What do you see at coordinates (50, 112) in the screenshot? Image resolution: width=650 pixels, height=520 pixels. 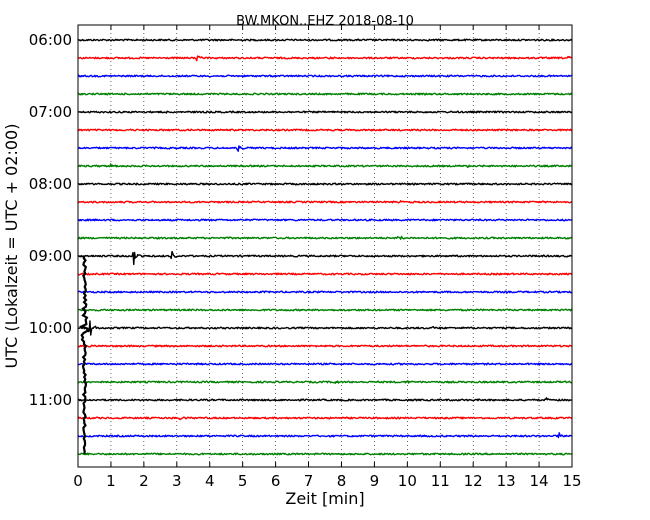 I see `y-tick-label: 07:00` at bounding box center [50, 112].